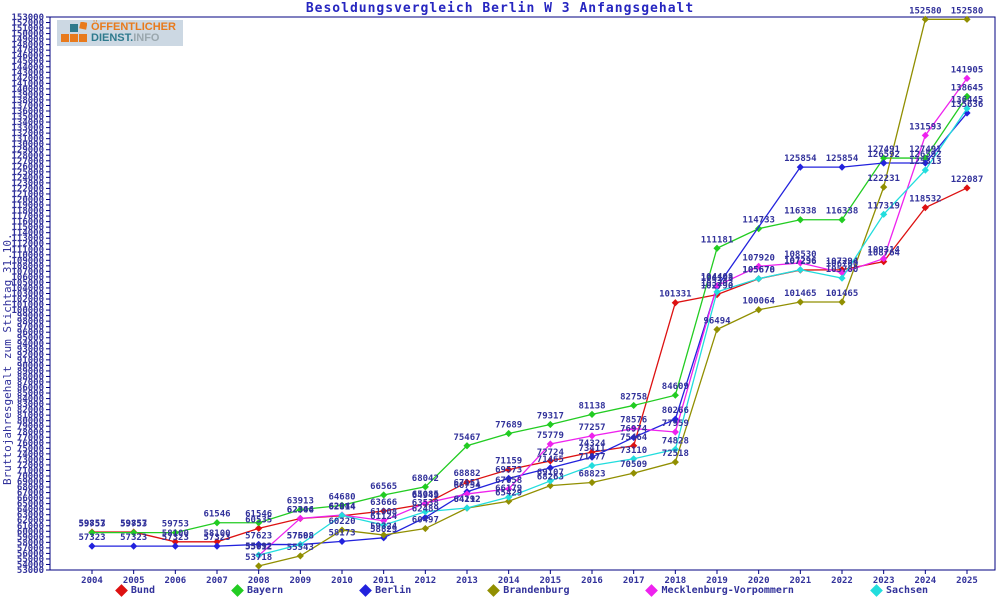  What do you see at coordinates (675, 411) in the screenshot?
I see `point-label-berlin: 80266` at bounding box center [675, 411].